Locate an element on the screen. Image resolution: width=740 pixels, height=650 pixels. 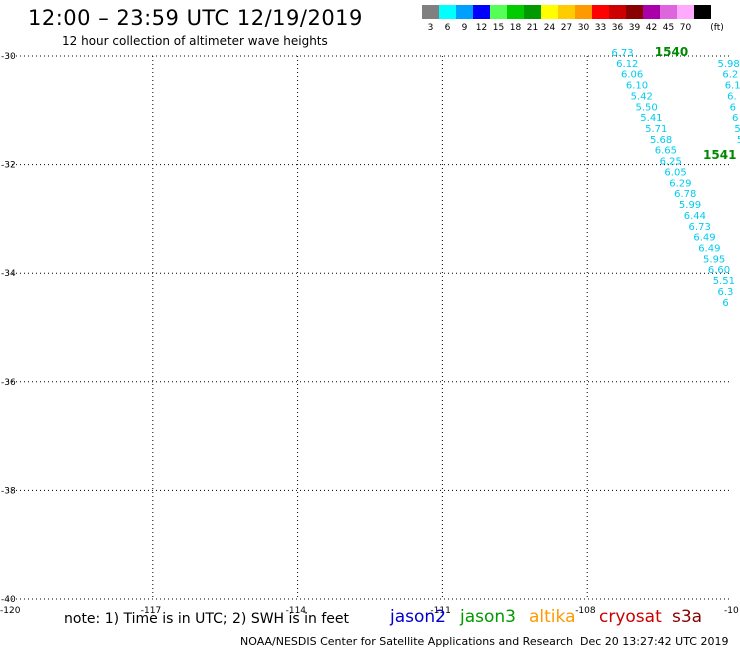
legend-label: 30 is located at coordinates (583, 28).